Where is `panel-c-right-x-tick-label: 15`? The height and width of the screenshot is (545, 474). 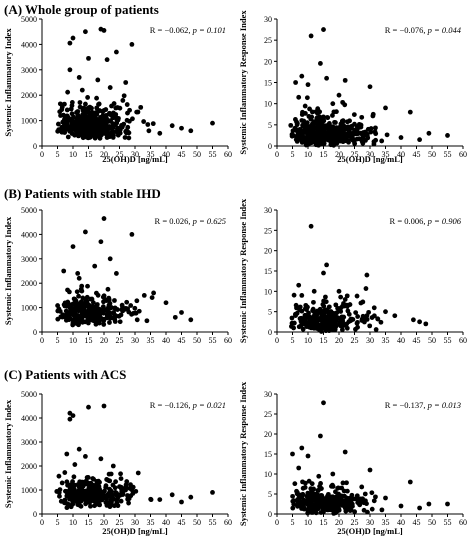
panel-c-right-x-tick-label: 15 is located at coordinates (324, 522).